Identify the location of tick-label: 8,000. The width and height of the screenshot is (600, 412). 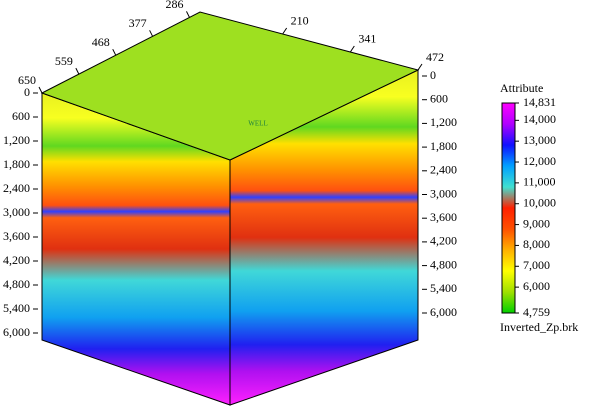
(536, 244).